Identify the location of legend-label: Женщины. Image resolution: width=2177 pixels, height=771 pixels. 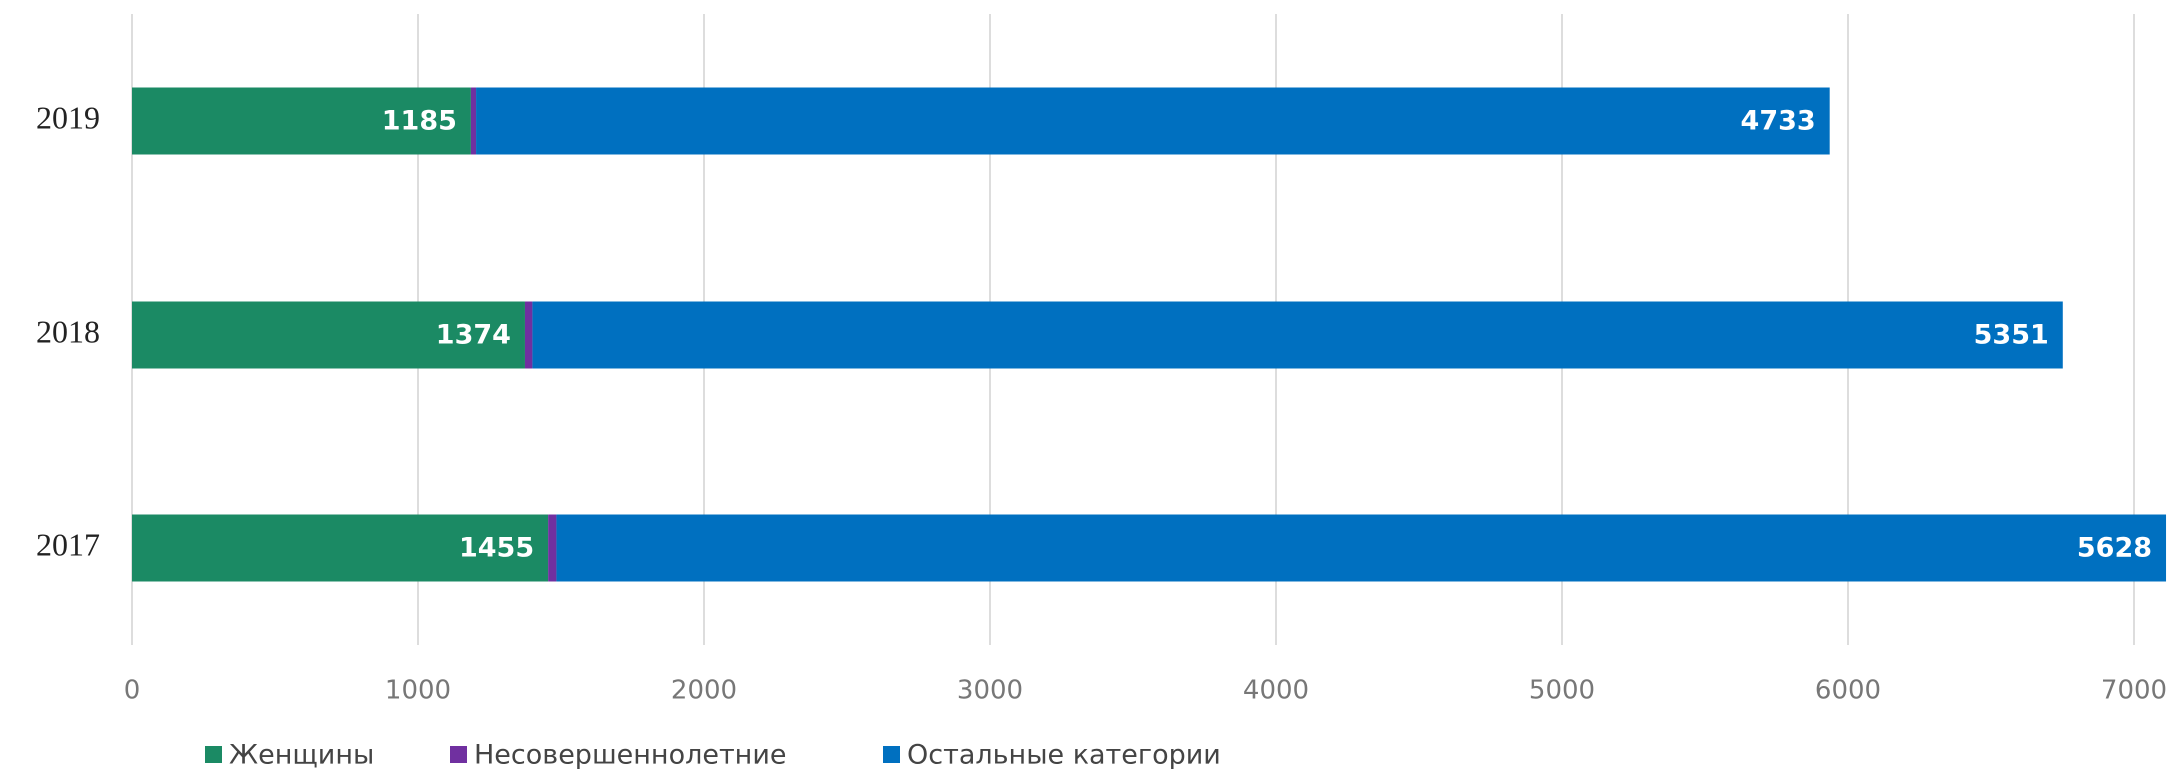
(301, 755).